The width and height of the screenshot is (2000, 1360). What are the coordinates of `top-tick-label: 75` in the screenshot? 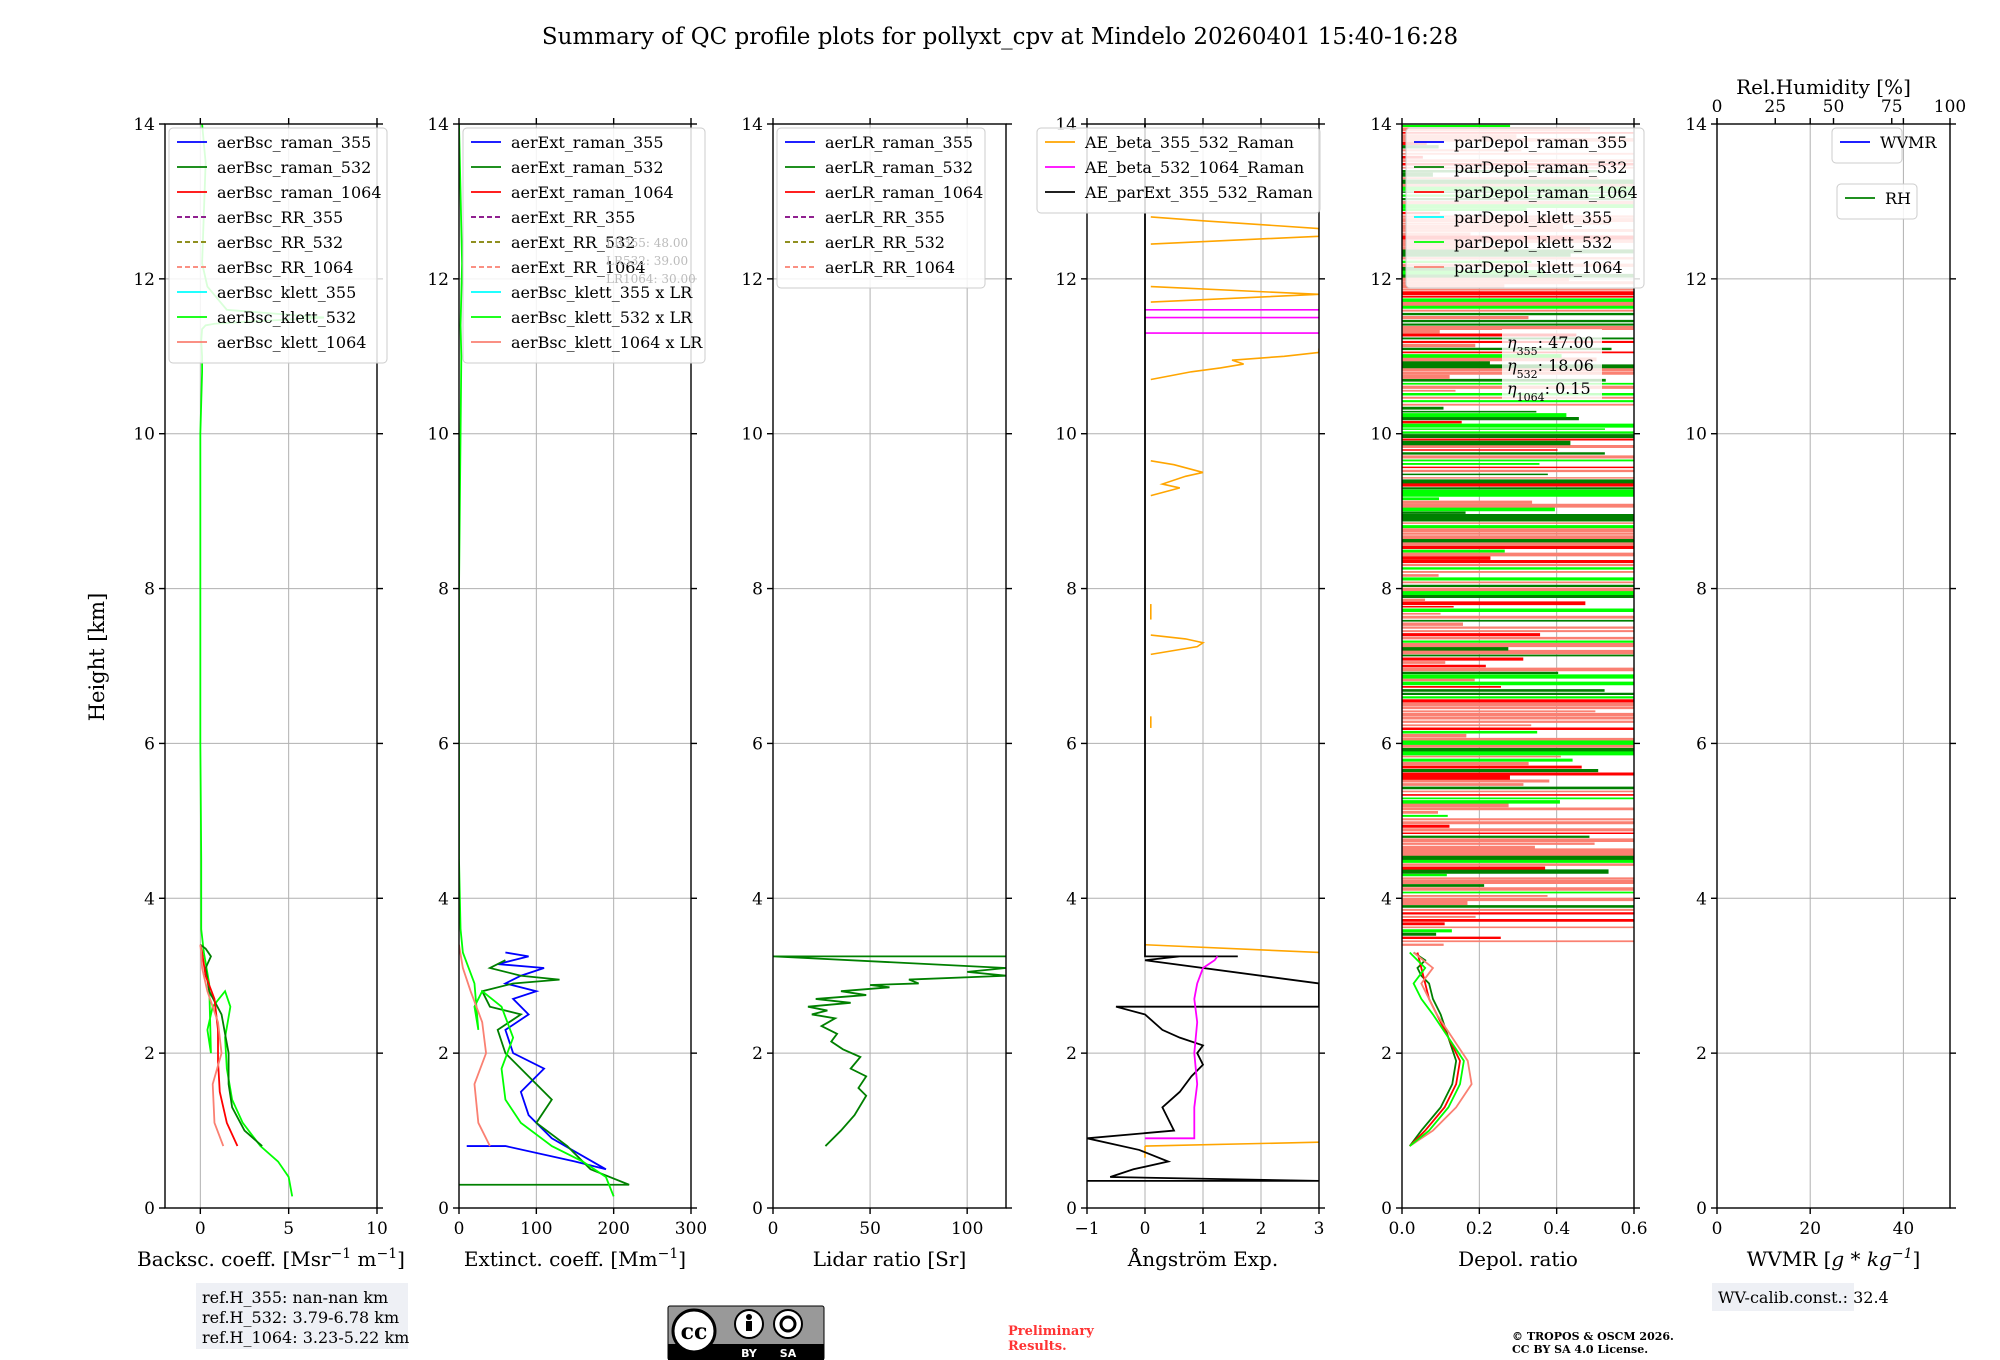 It's located at (1892, 107).